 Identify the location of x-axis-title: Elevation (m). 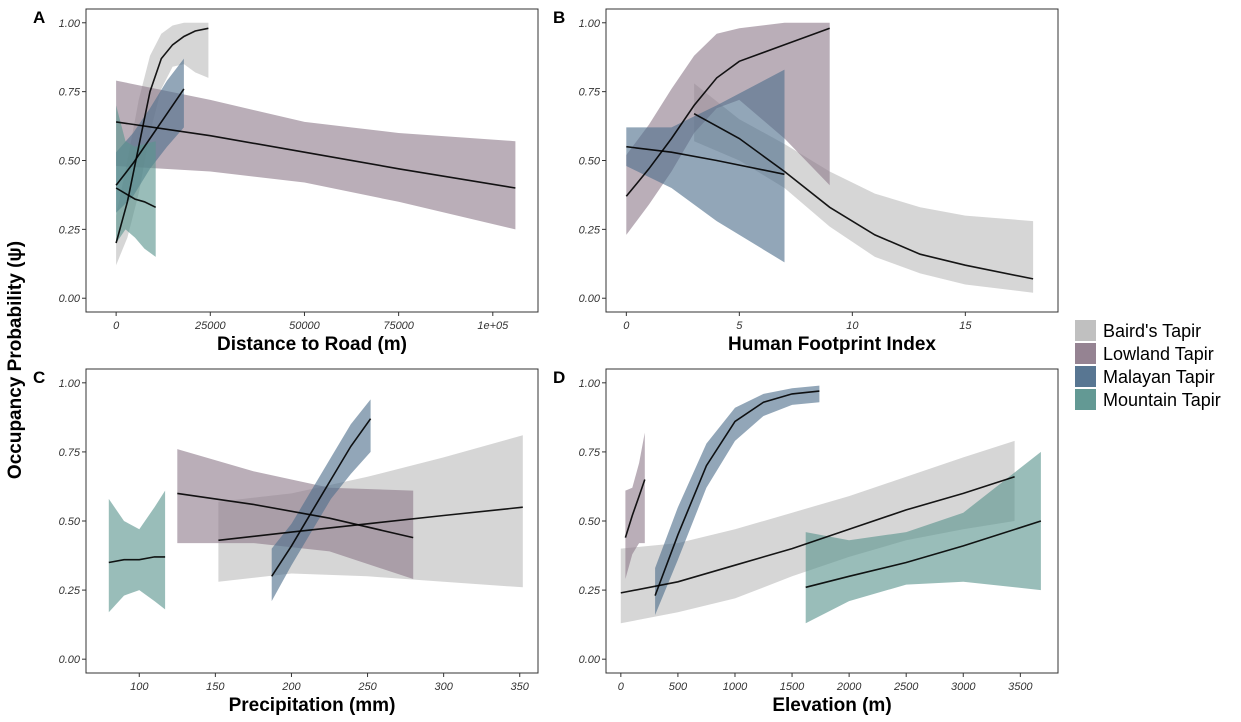
(831, 705).